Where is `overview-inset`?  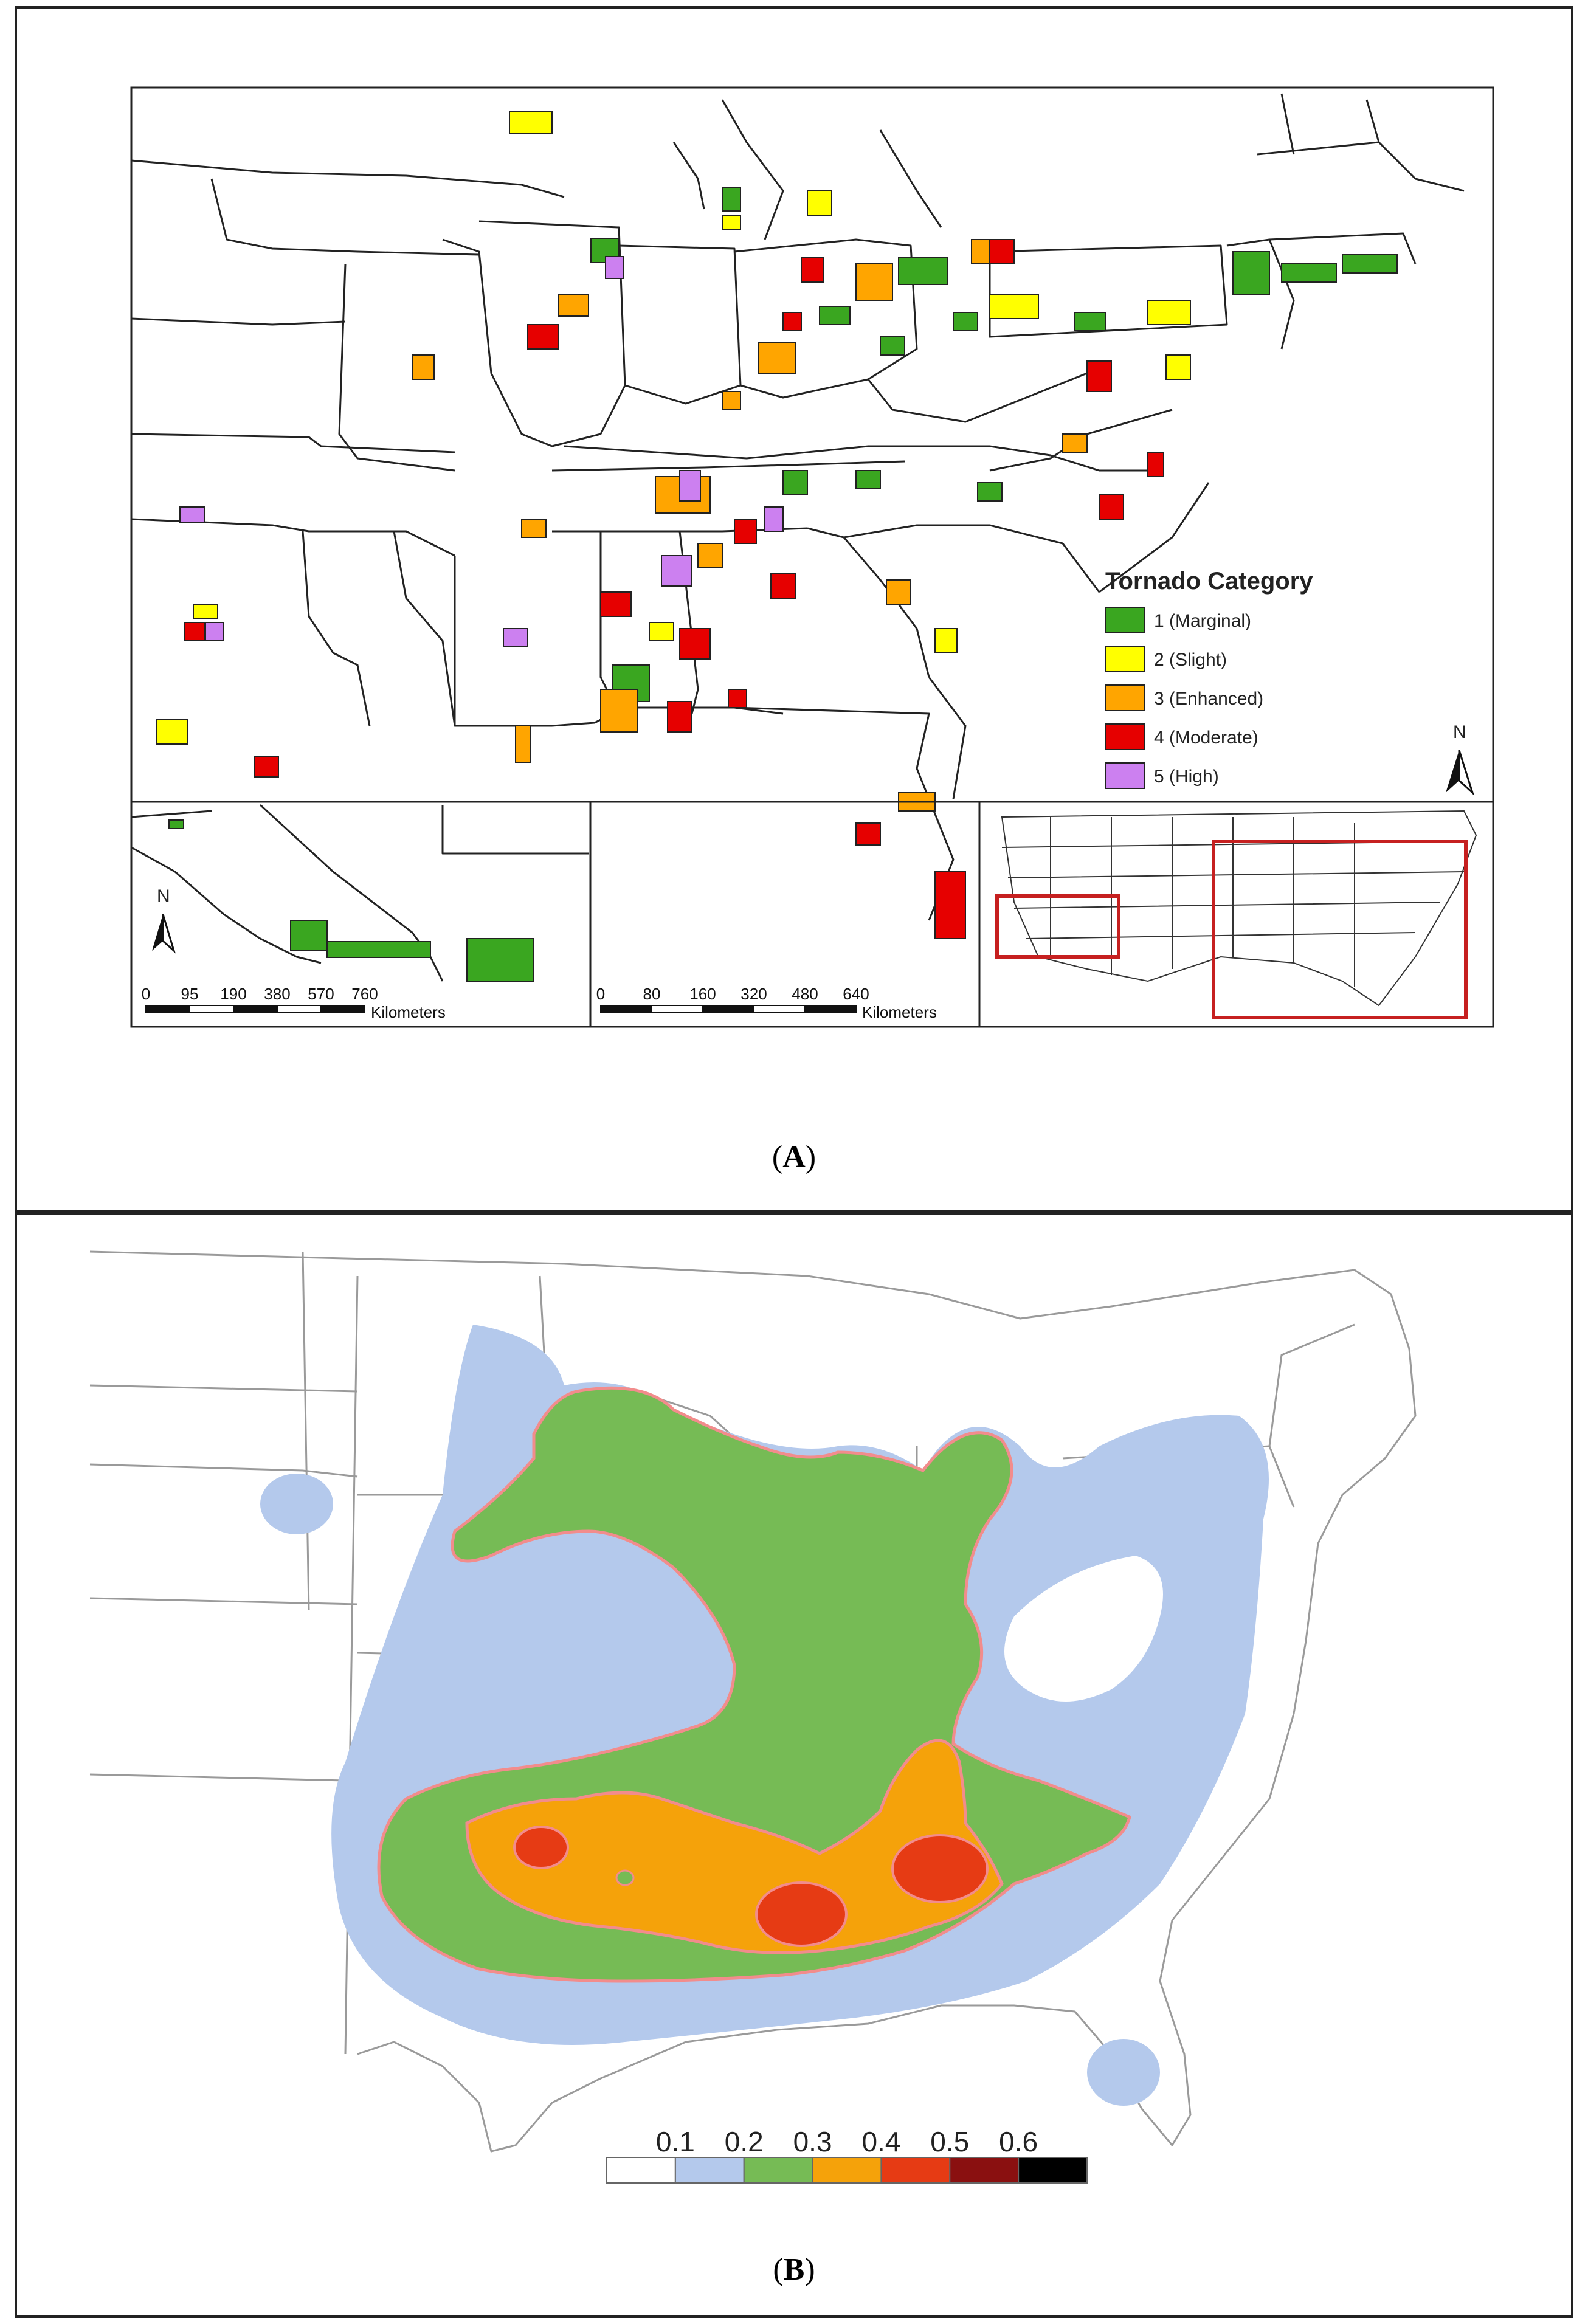 overview-inset is located at coordinates (1236, 914).